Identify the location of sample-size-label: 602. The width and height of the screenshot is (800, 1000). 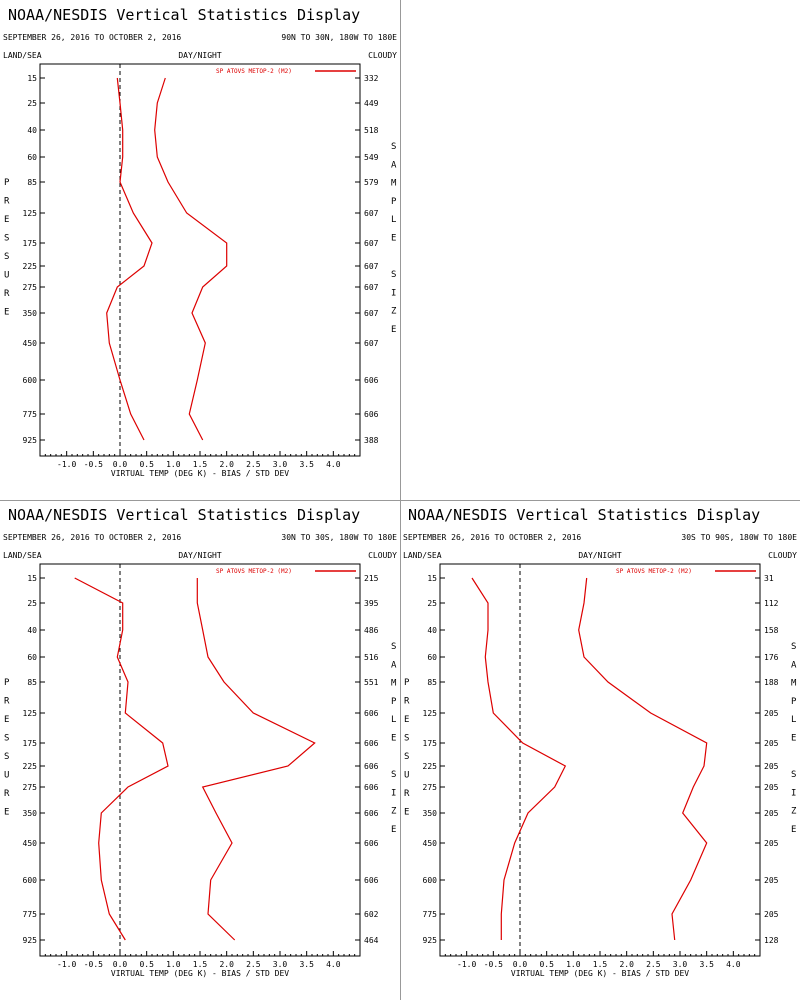
(371, 914).